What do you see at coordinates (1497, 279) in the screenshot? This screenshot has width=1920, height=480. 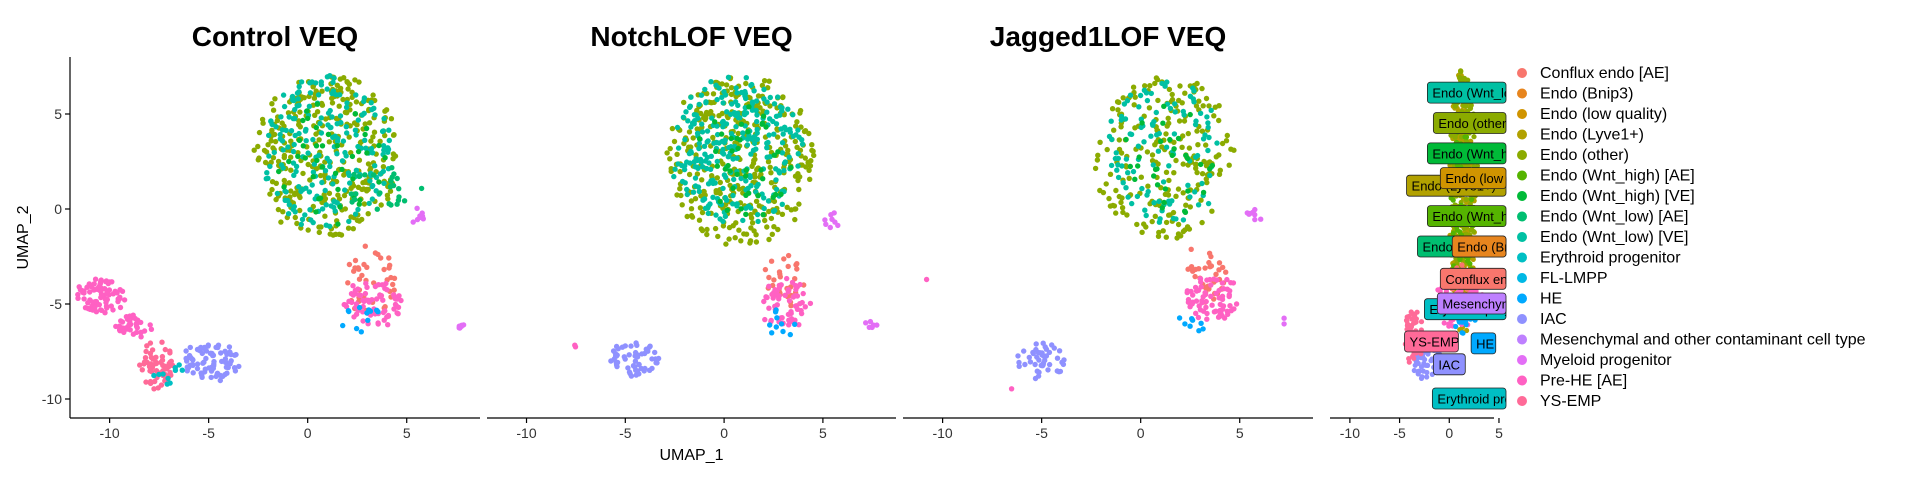 I see `cluster-label-text: Conflux endo [AE]` at bounding box center [1497, 279].